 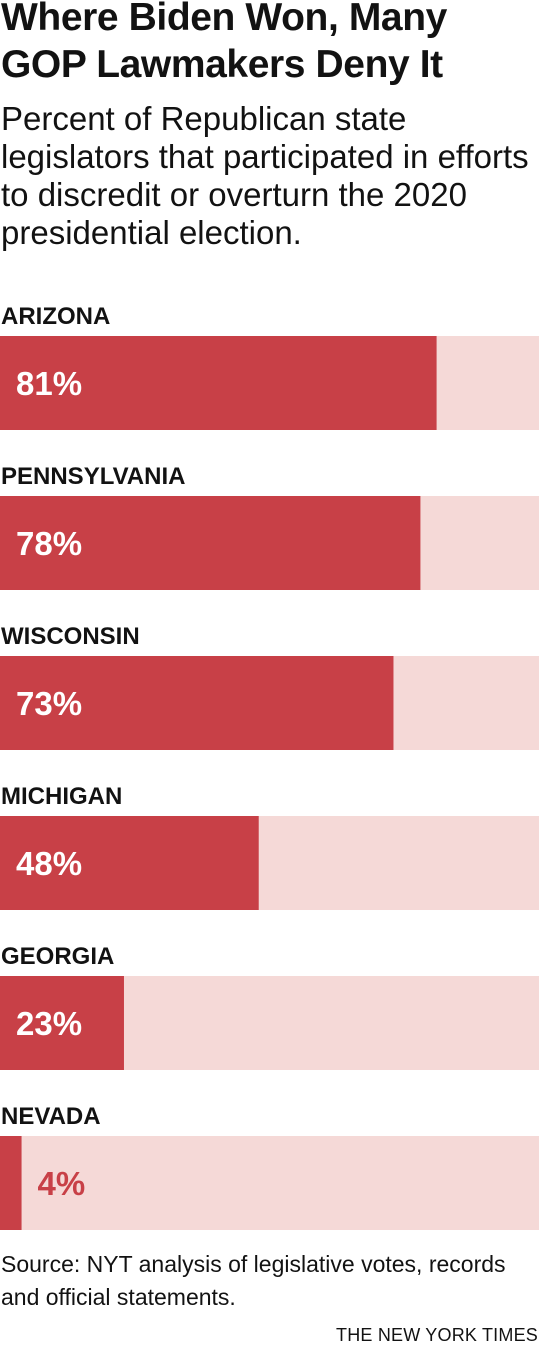 I want to click on category-label: MICHIGAN, so click(x=61, y=796).